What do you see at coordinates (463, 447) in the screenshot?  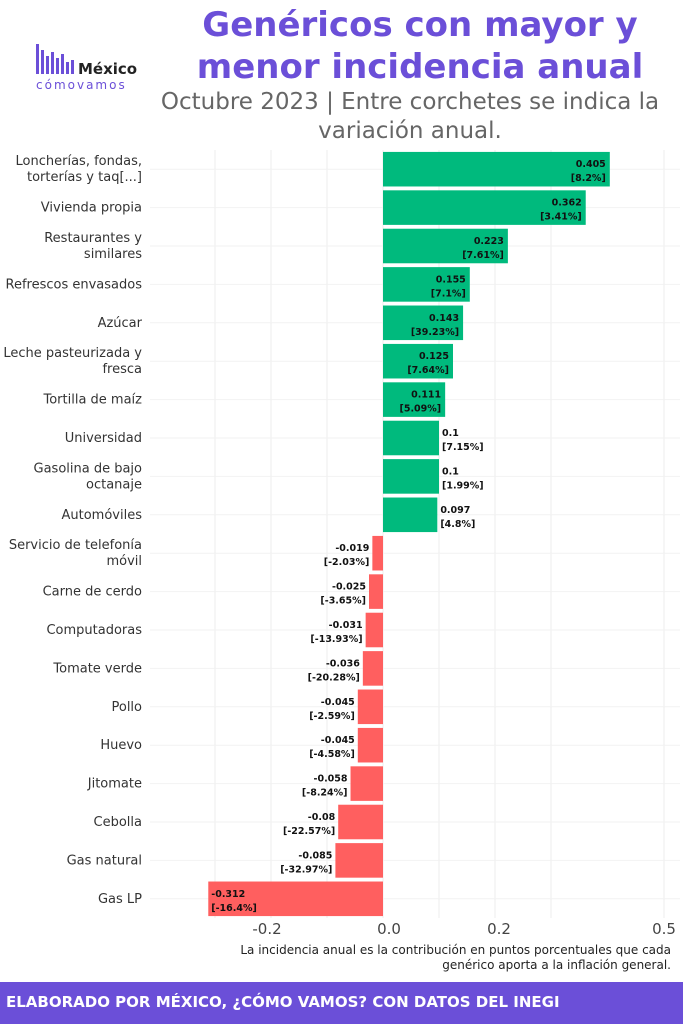 I see `variation-label: [7.15%]` at bounding box center [463, 447].